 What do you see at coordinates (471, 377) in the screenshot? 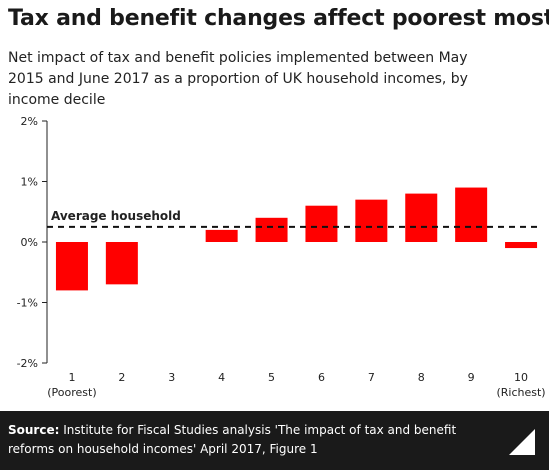
I see `x-tick-label: 9` at bounding box center [471, 377].